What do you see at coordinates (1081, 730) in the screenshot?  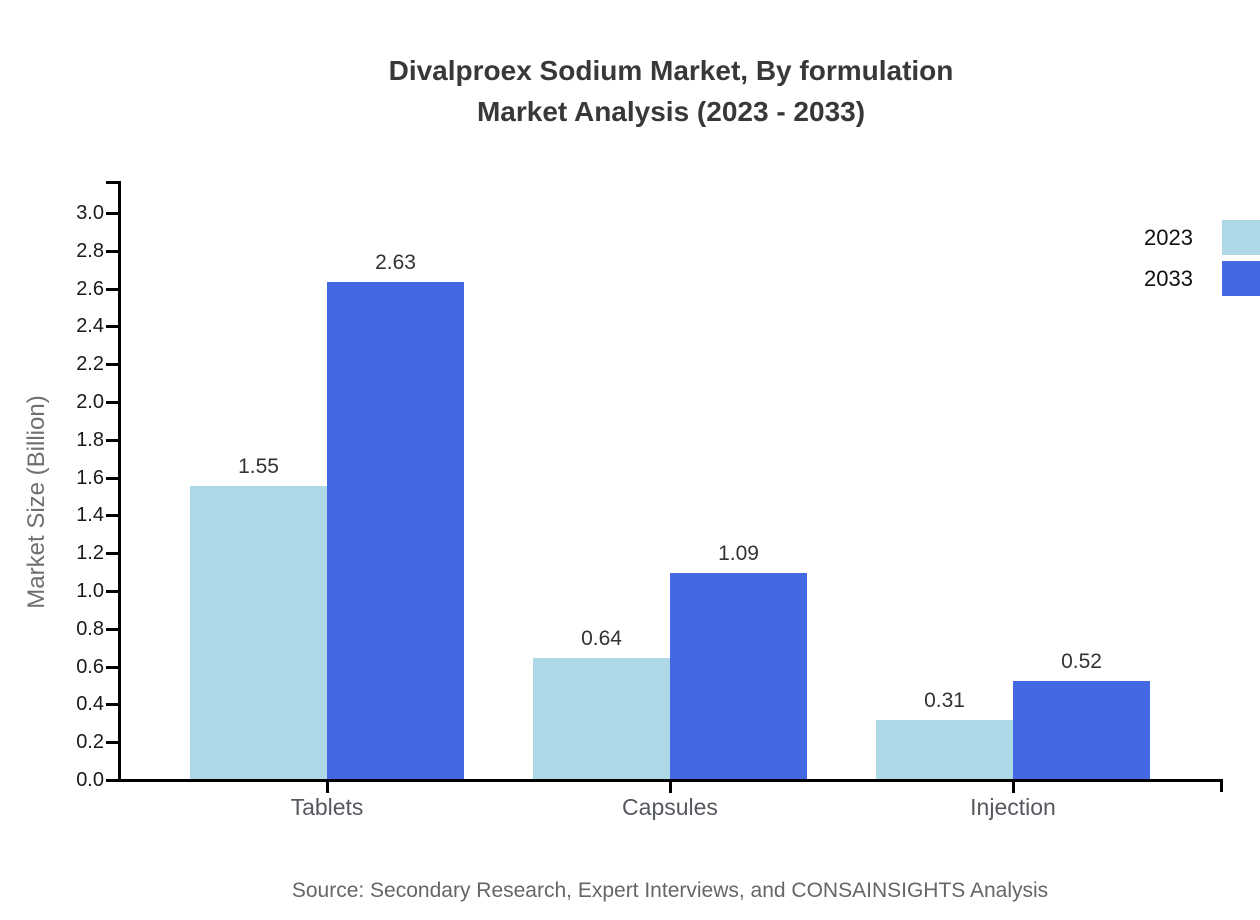 I see `bar-2033-injection` at bounding box center [1081, 730].